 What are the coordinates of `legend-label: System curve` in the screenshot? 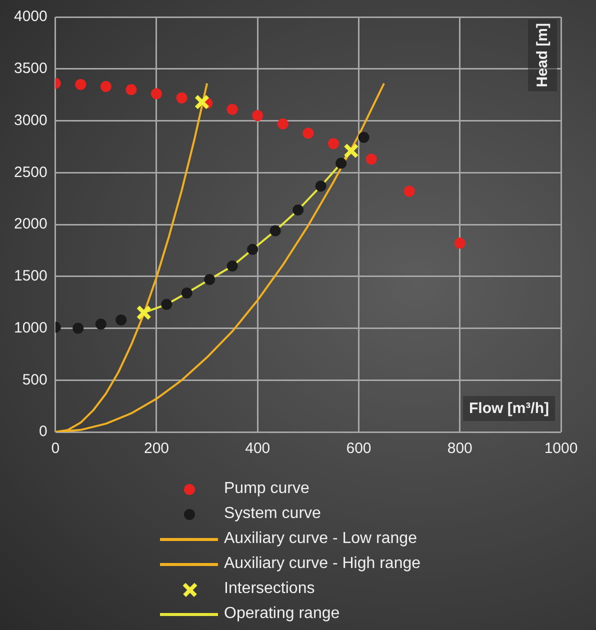 It's located at (272, 513).